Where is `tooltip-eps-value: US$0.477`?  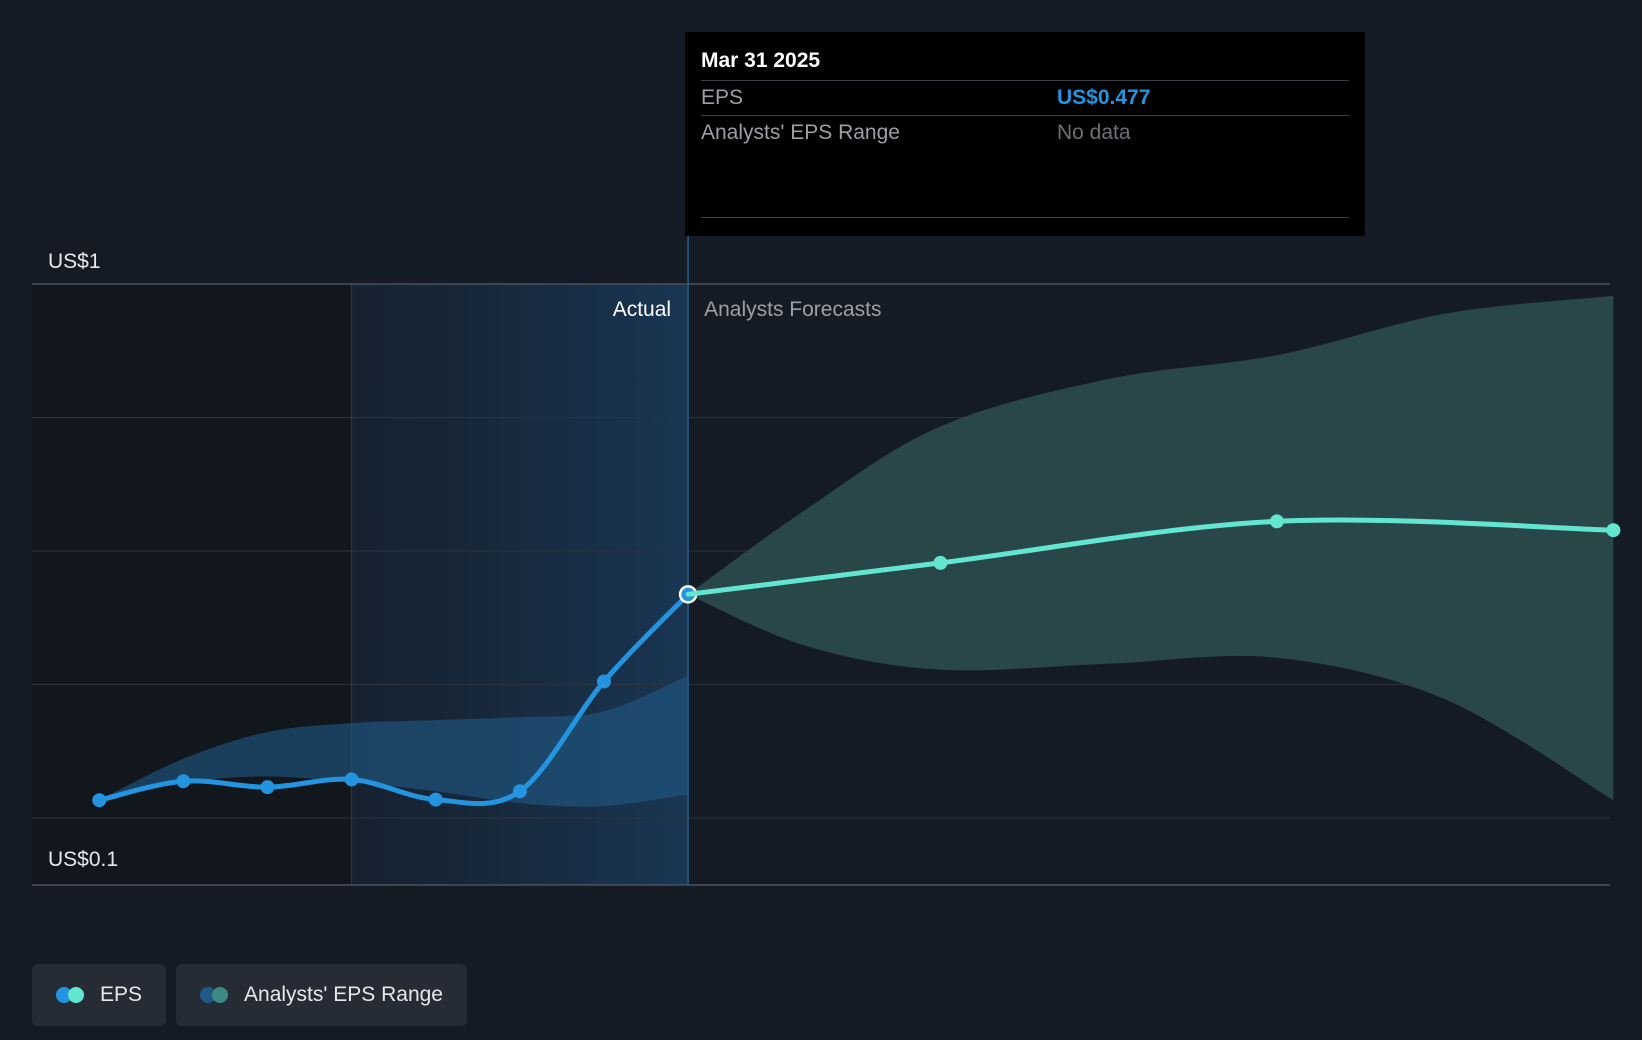 tooltip-eps-value: US$0.477 is located at coordinates (1104, 97).